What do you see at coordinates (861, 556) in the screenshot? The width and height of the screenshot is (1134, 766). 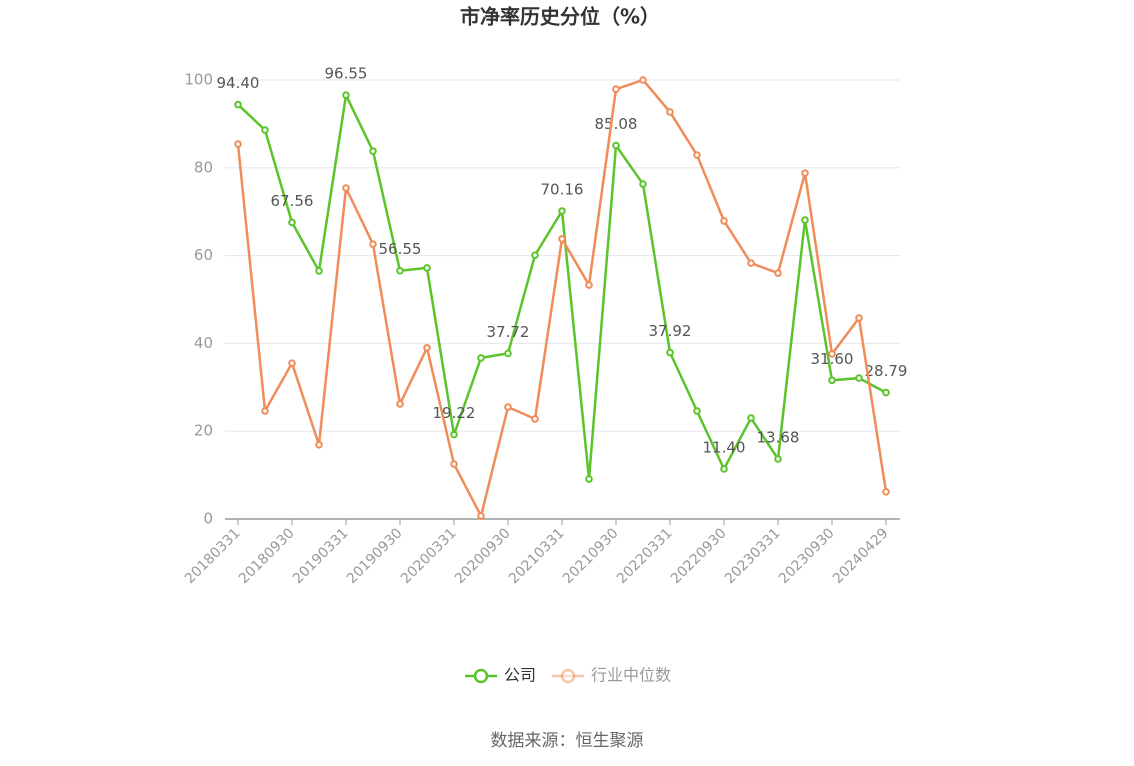 I see `x-tick-label: 20240429` at bounding box center [861, 556].